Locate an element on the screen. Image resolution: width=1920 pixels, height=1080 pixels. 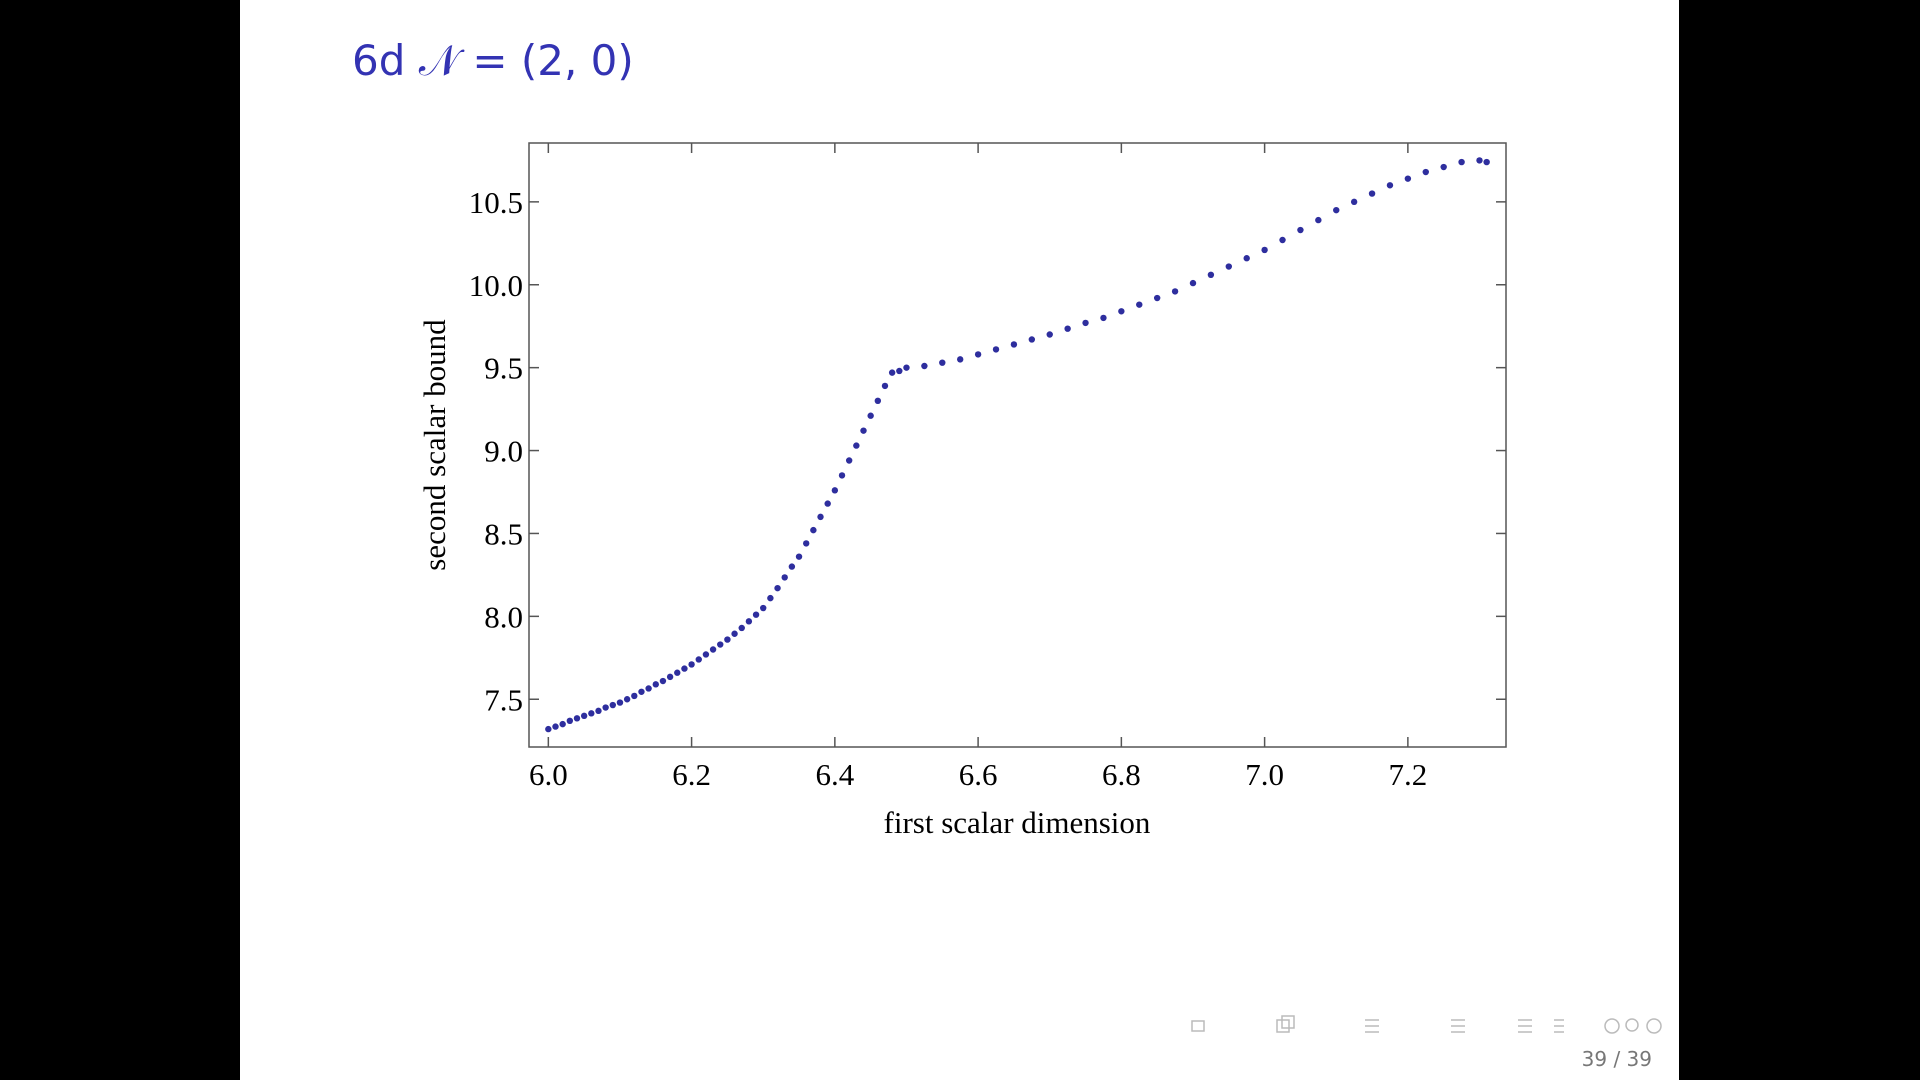
x-tick-label: 6.8 is located at coordinates (1121, 774).